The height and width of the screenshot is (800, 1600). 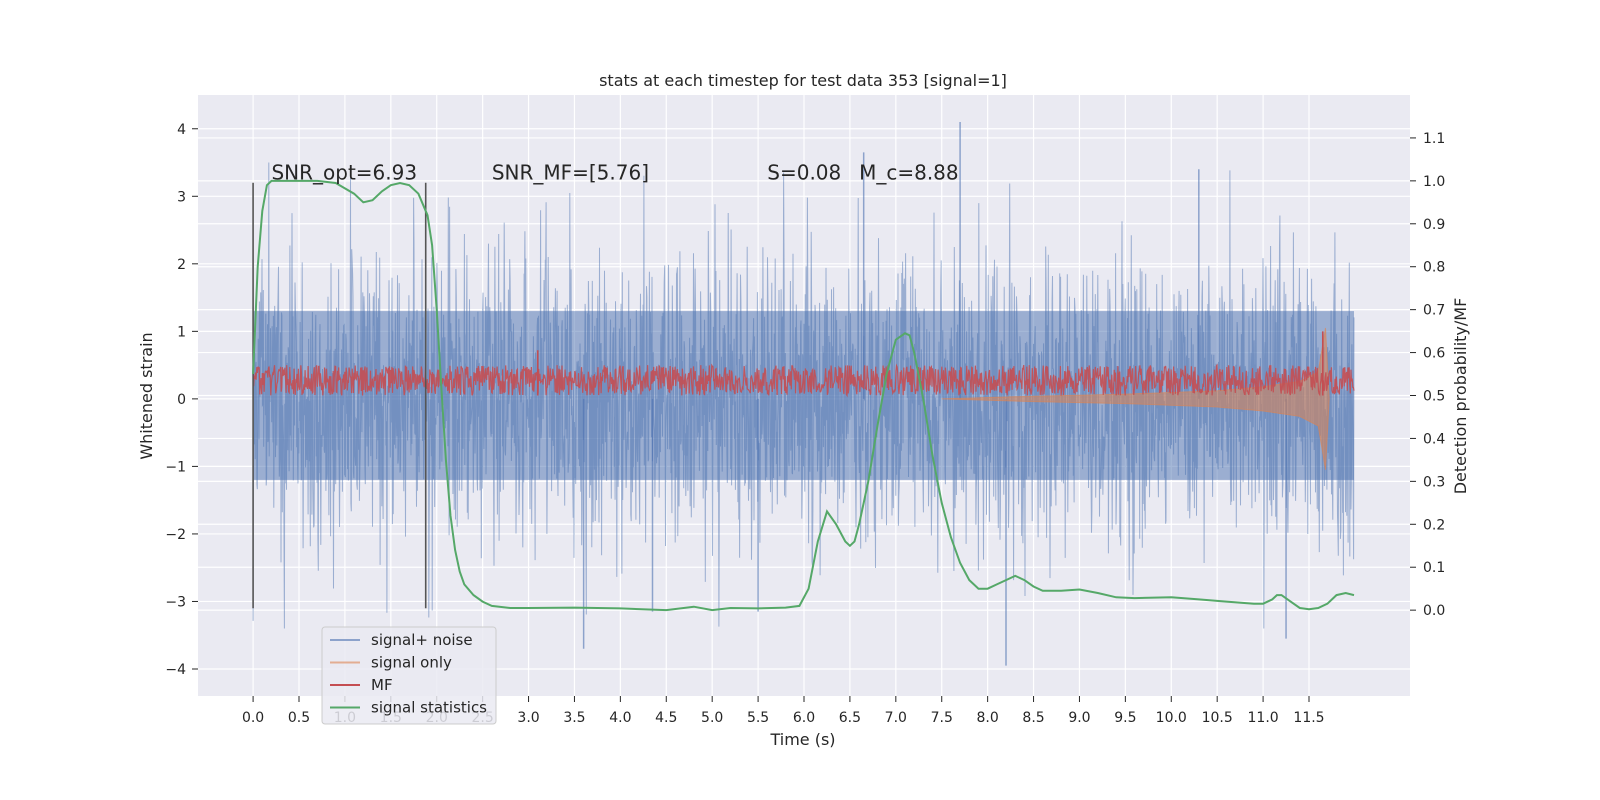 I want to click on series-signal-only, so click(x=1135, y=398).